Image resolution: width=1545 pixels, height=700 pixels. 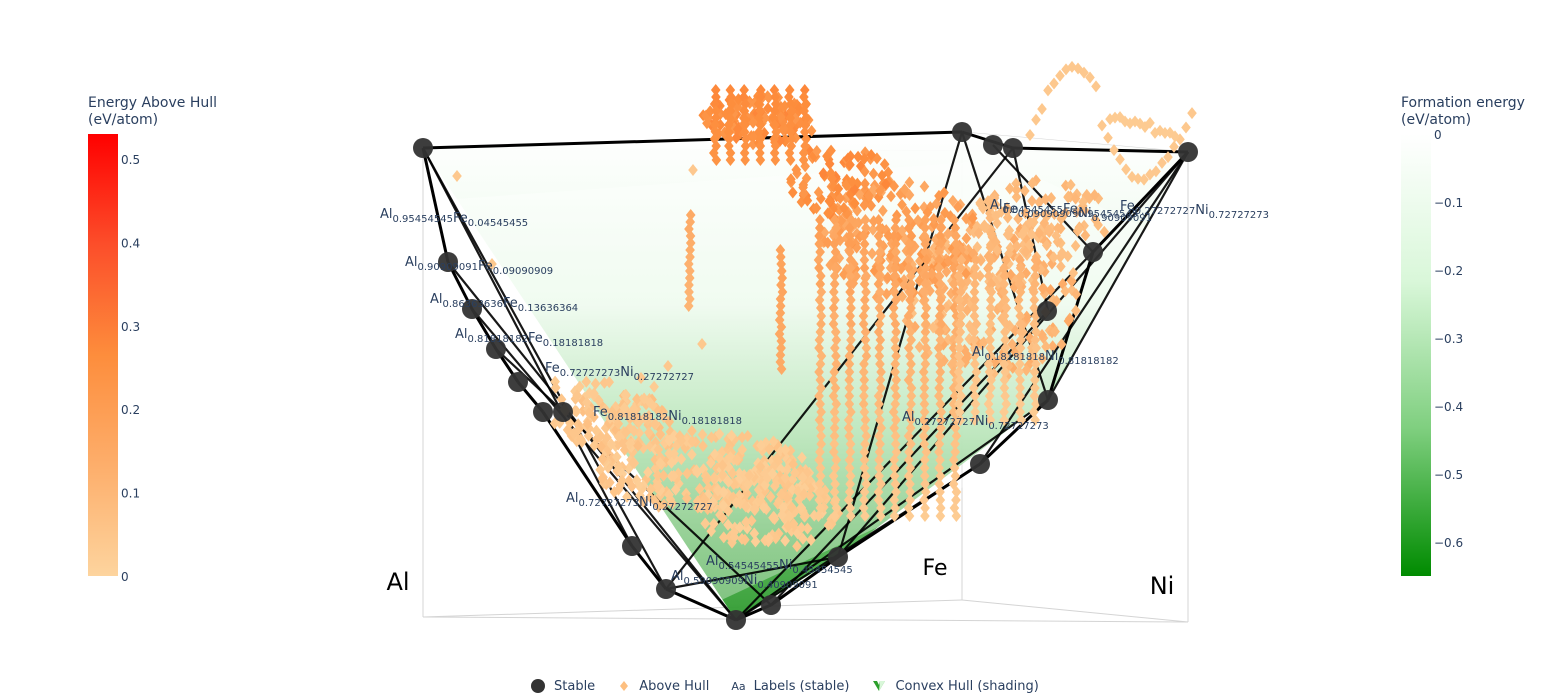 What do you see at coordinates (529, 338) in the screenshot?
I see `stable-label: Al0.81818182Fe0.18181818` at bounding box center [529, 338].